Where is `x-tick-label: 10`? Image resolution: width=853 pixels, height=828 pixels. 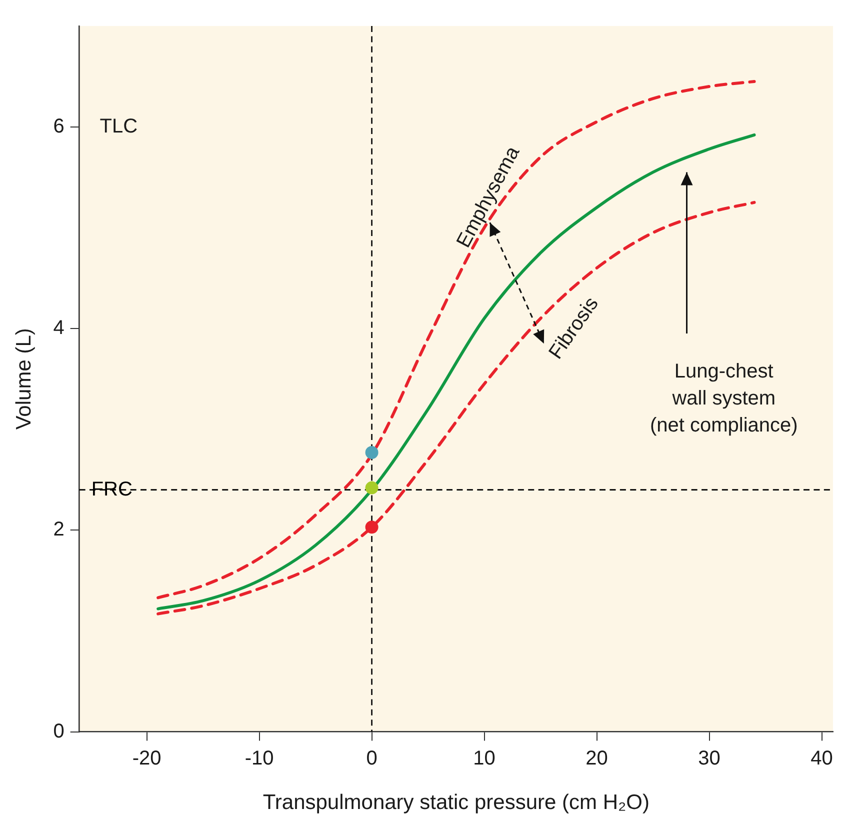 x-tick-label: 10 is located at coordinates (484, 758).